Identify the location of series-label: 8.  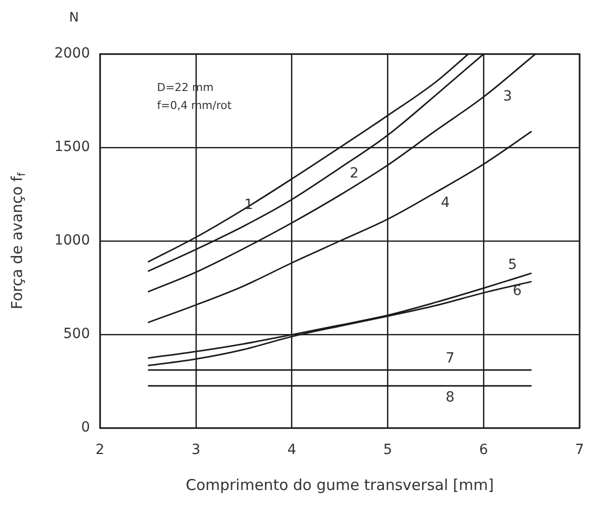
(450, 398).